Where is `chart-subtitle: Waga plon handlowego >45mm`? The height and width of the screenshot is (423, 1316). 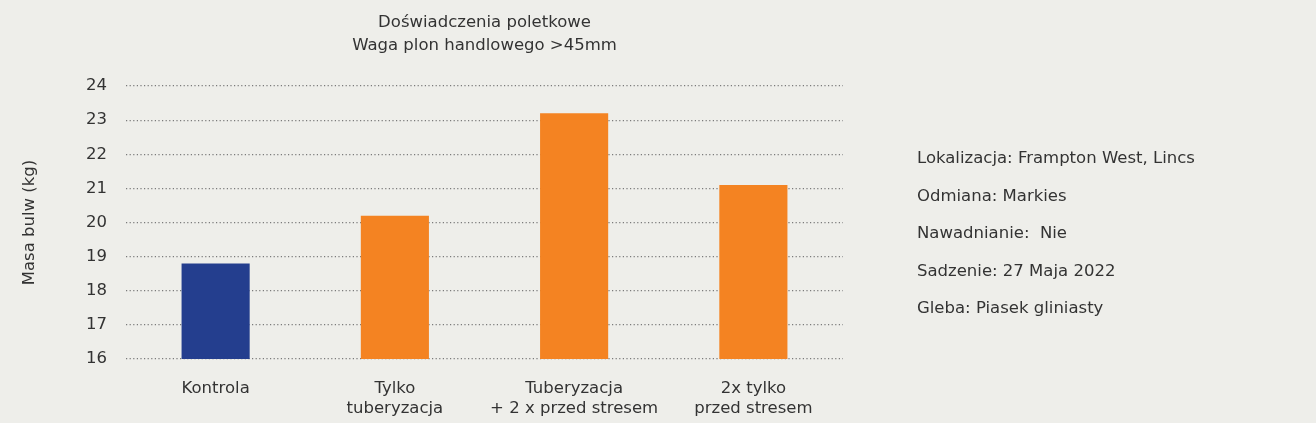
chart-subtitle: Waga plon handlowego >45mm is located at coordinates (484, 45).